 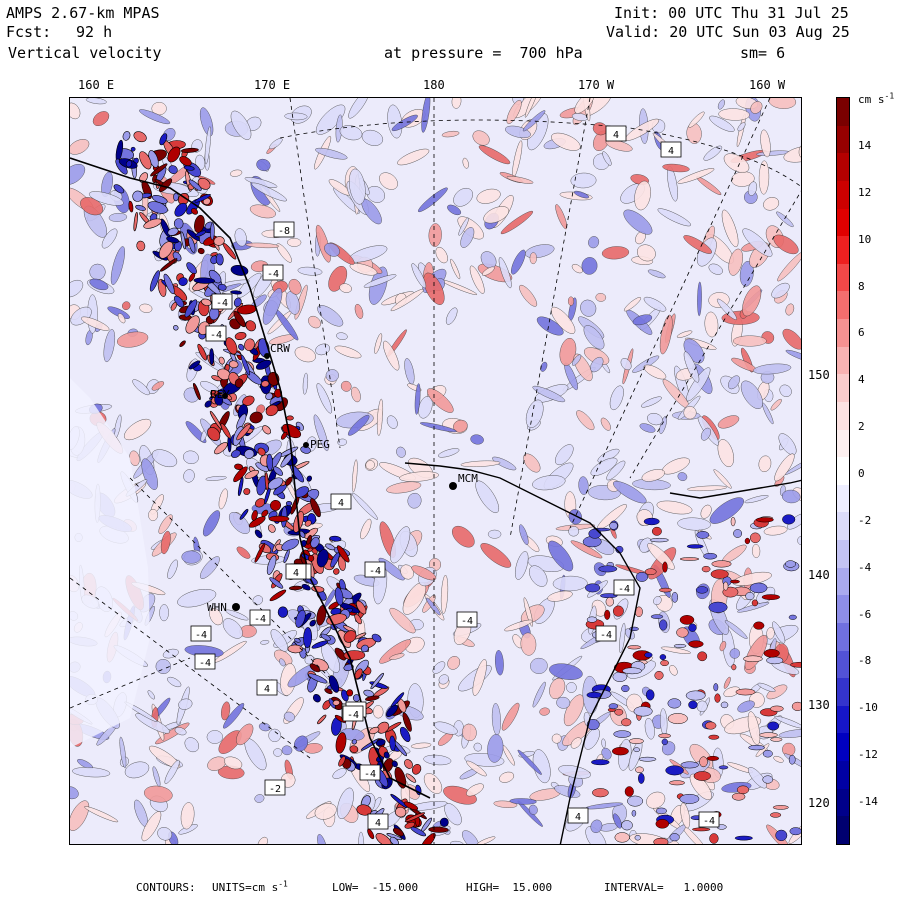 I want to click on colorbar-tick-label: -12, so click(x=868, y=755).